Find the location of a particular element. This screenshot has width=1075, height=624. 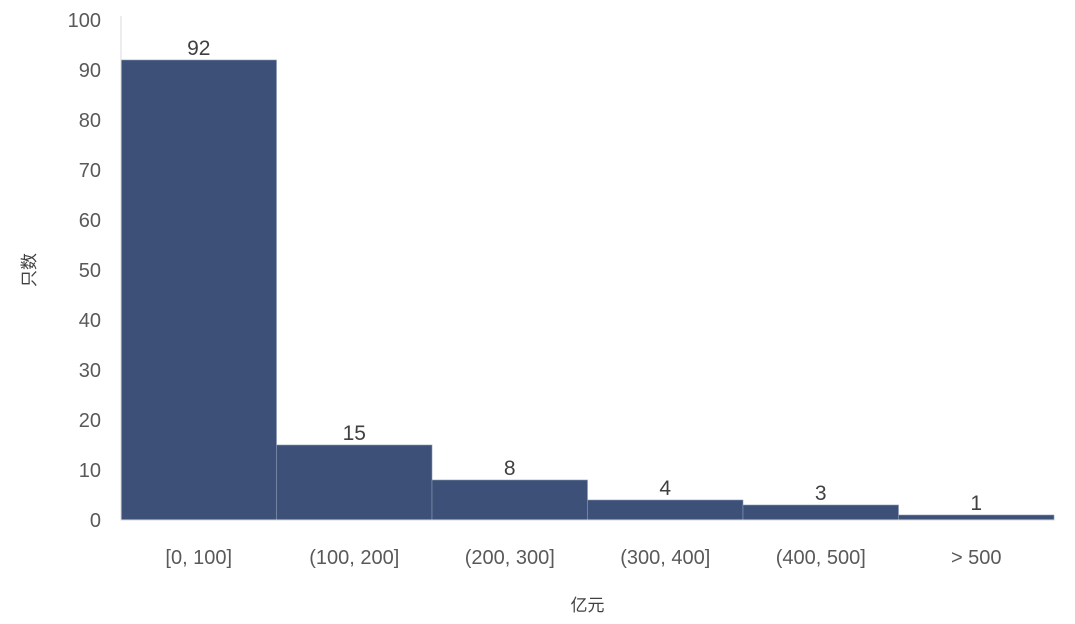

y-axis-title: 只数 is located at coordinates (30, 270).